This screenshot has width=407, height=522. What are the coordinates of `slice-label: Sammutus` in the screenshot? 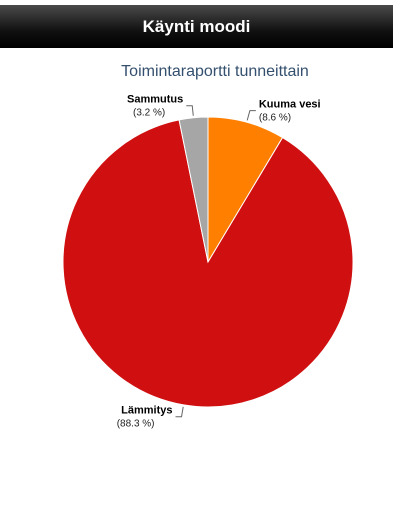 It's located at (155, 100).